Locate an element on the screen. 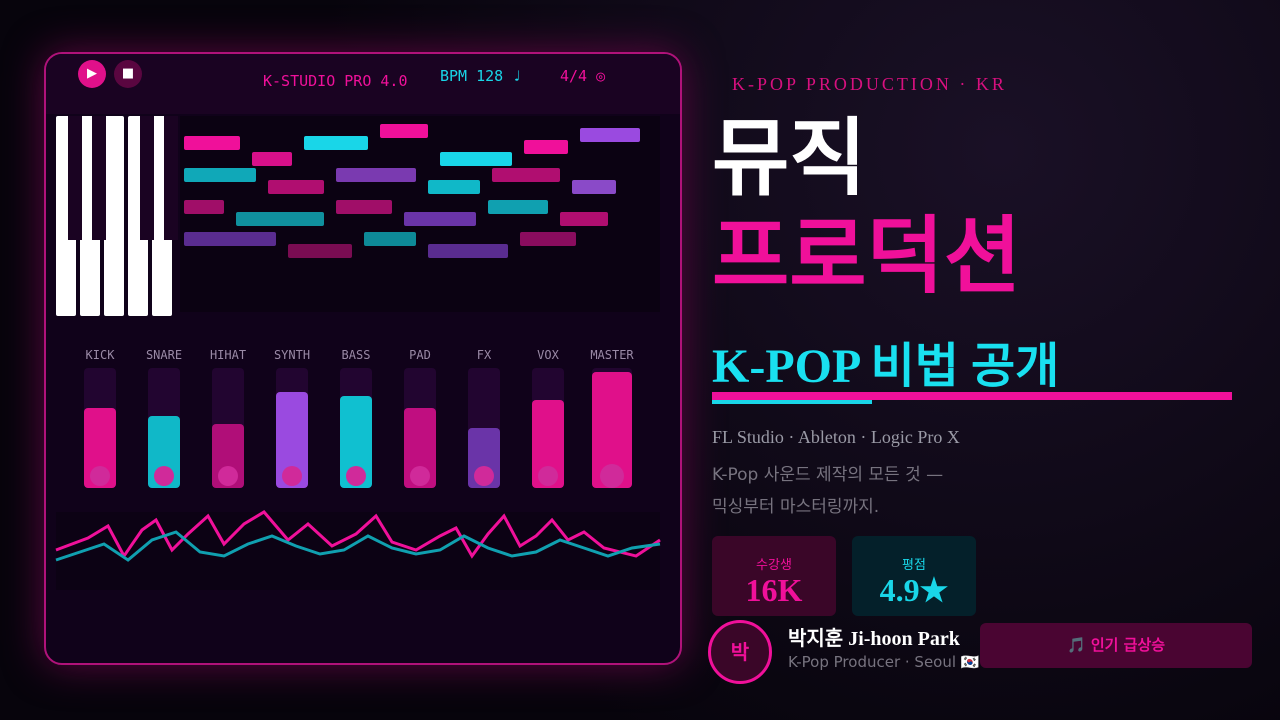 The image size is (1280, 720). daw-title: K-STUDIO PRO 4.0 is located at coordinates (335, 81).